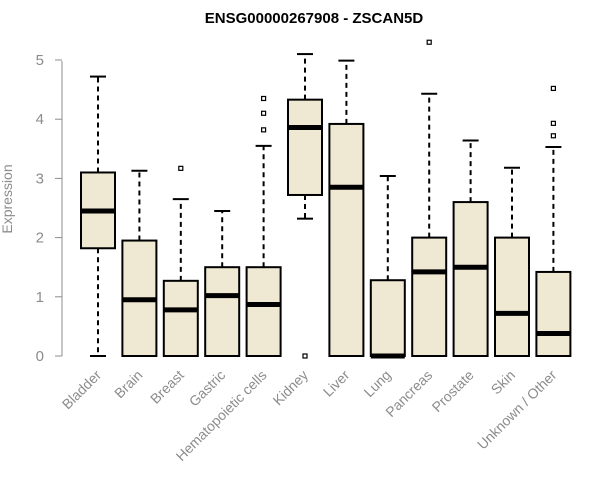  Describe the element at coordinates (40, 297) in the screenshot. I see `y-tick-label: 1` at that location.